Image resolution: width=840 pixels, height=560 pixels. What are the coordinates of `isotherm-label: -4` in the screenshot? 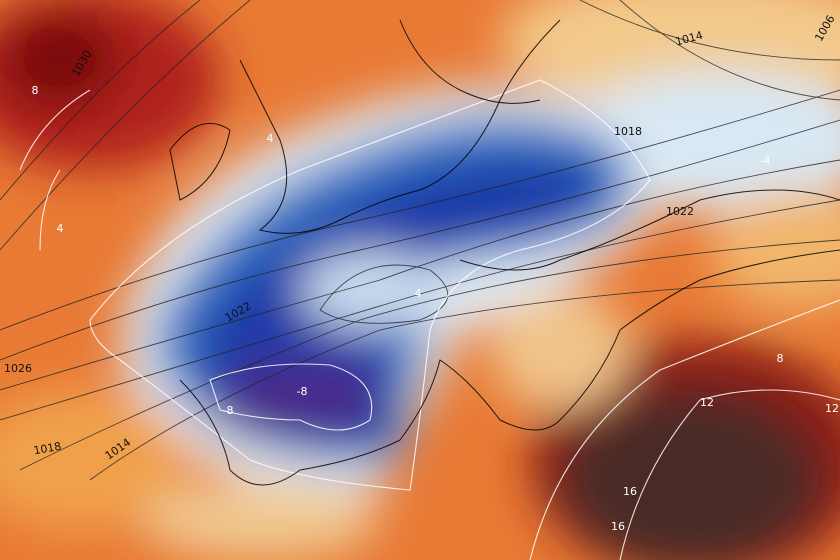 It's located at (765, 160).